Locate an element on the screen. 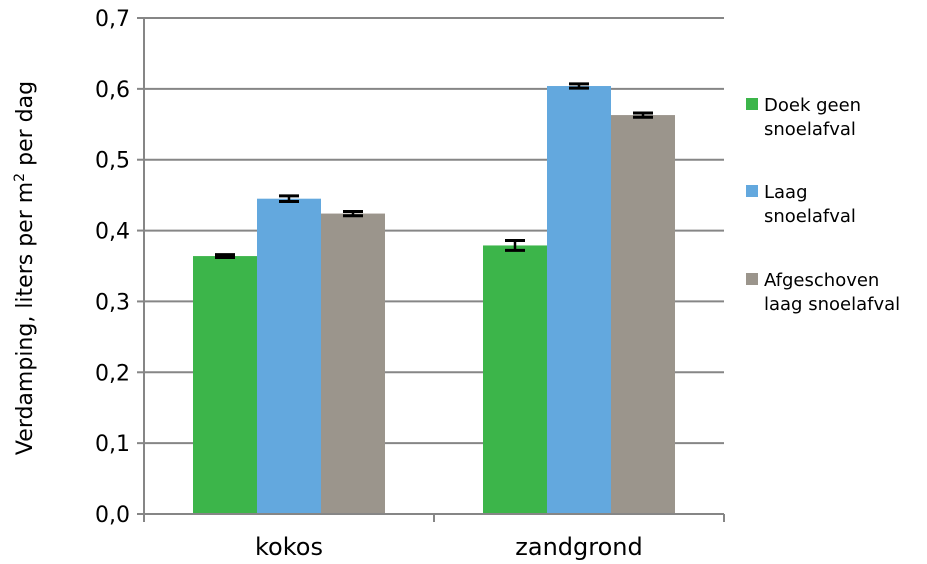  y-axis-title: Verdamping, liters per m2 per dag is located at coordinates (25, 268).